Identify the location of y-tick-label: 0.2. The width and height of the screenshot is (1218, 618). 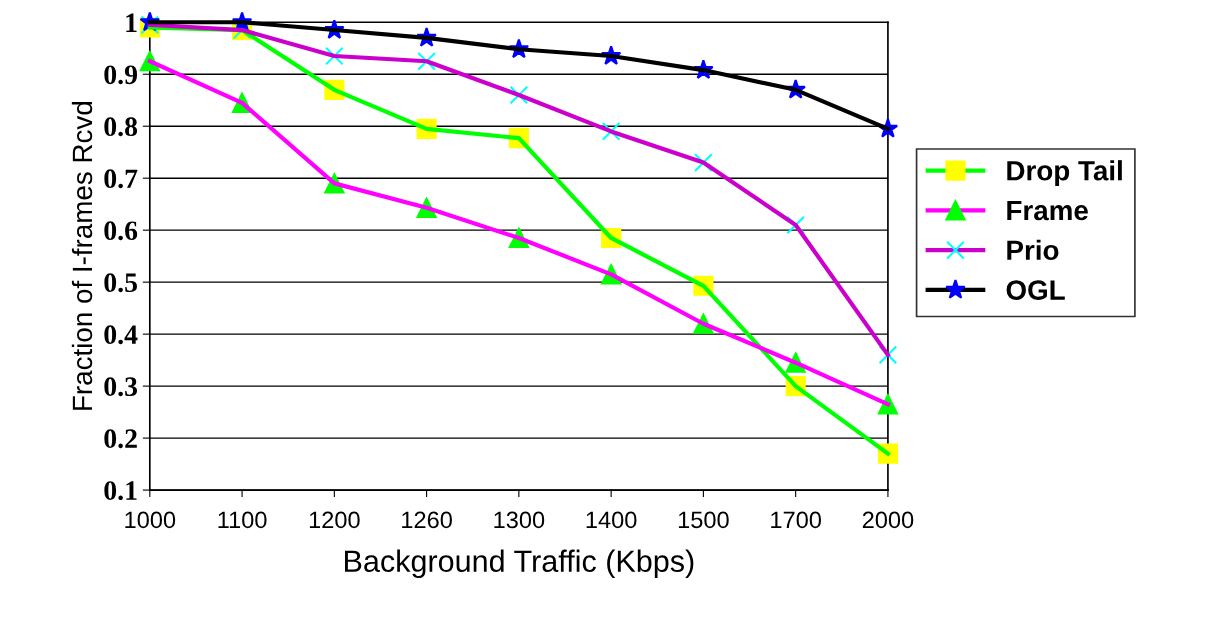
(120, 439).